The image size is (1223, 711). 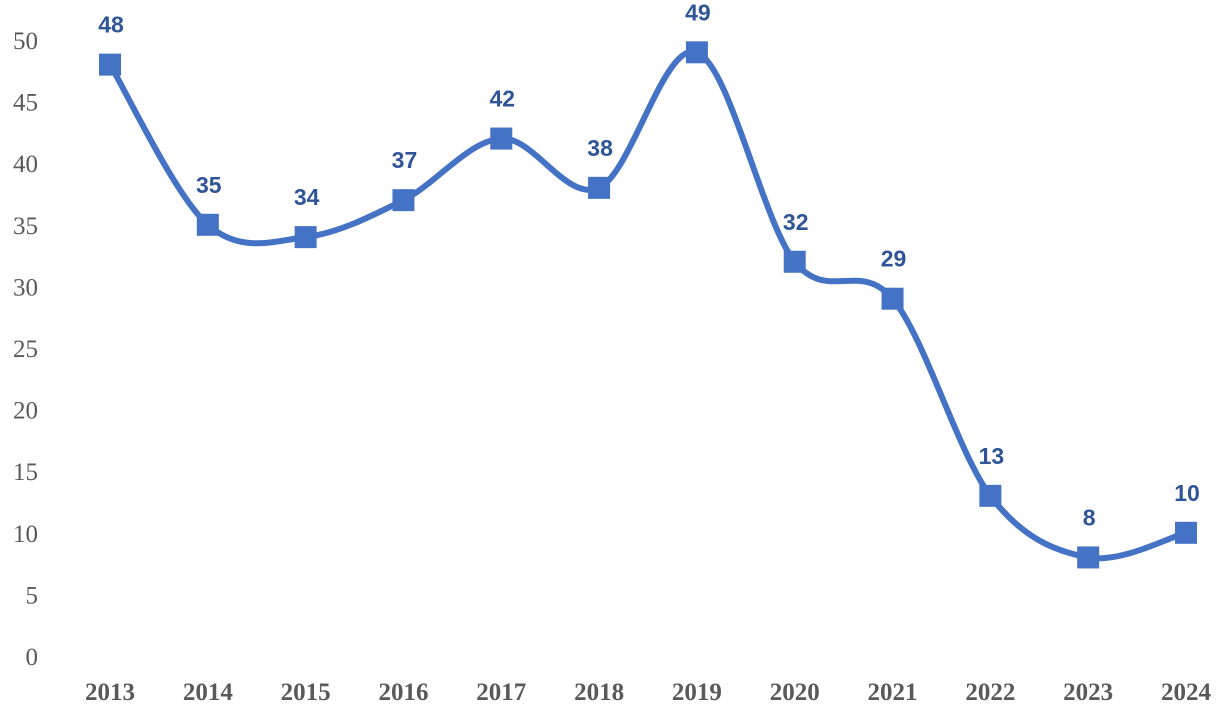 What do you see at coordinates (990, 692) in the screenshot?
I see `x-tick-label: 2022` at bounding box center [990, 692].